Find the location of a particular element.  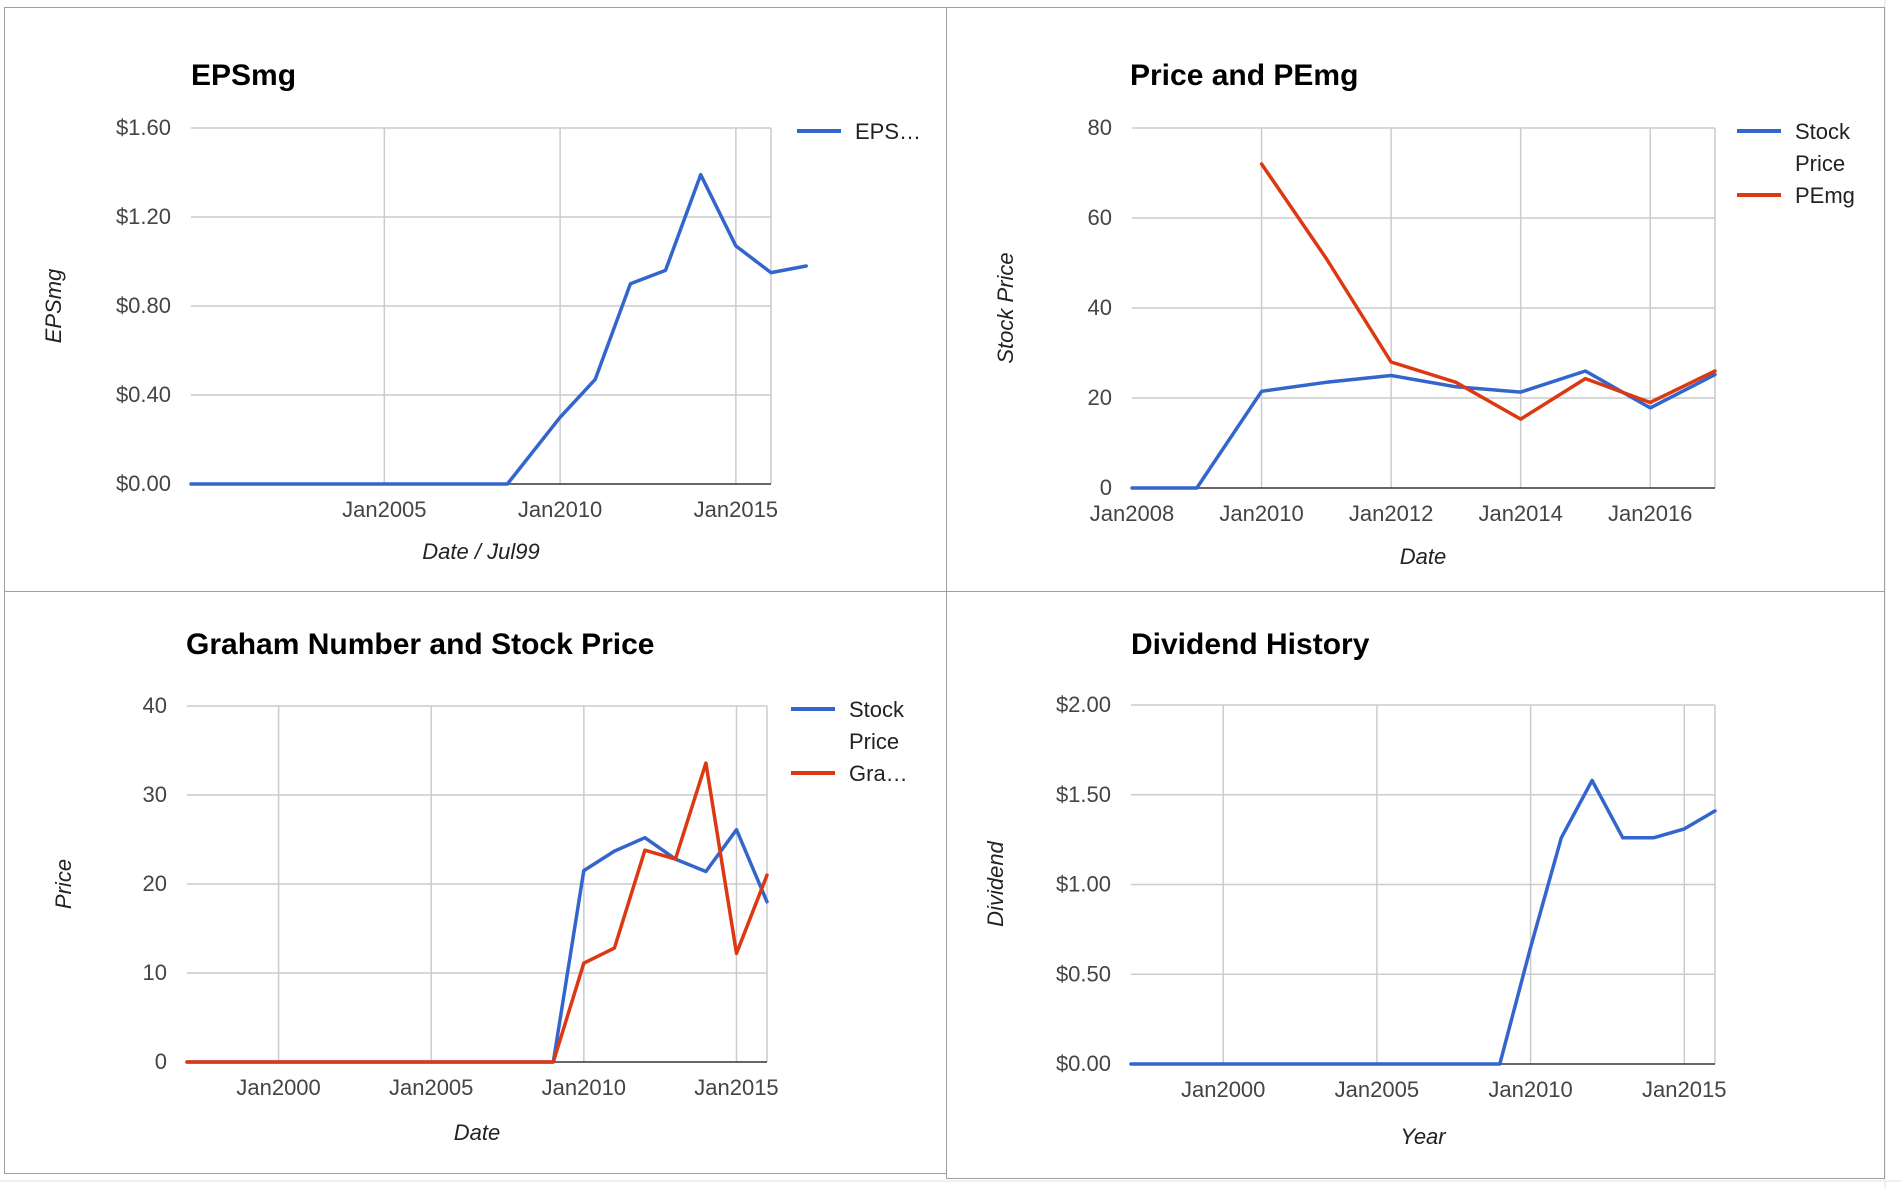

y-tick-label: $1.50 is located at coordinates (1083, 794).